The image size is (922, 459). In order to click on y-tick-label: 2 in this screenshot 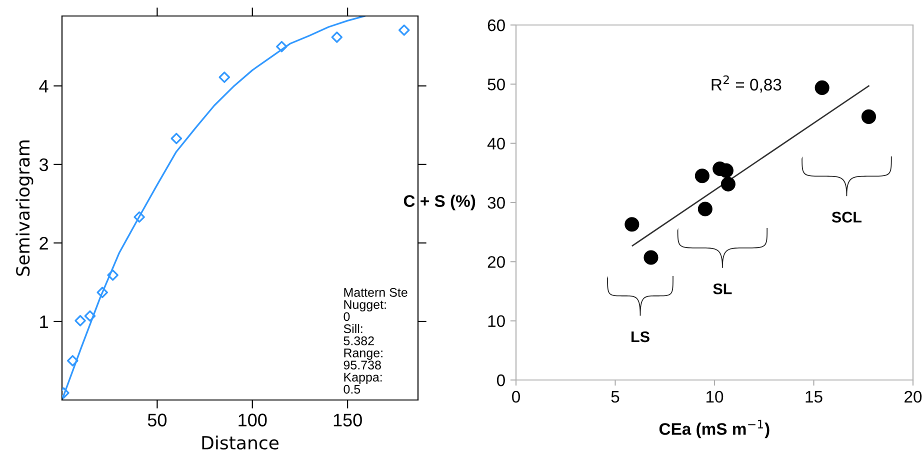, I will do `click(44, 243)`.